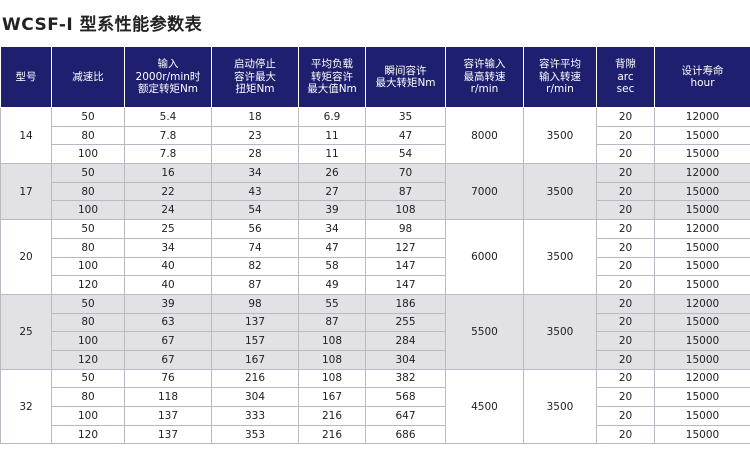 This screenshot has width=750, height=454. What do you see at coordinates (255, 173) in the screenshot?
I see `startstop-torque-cell: 34` at bounding box center [255, 173].